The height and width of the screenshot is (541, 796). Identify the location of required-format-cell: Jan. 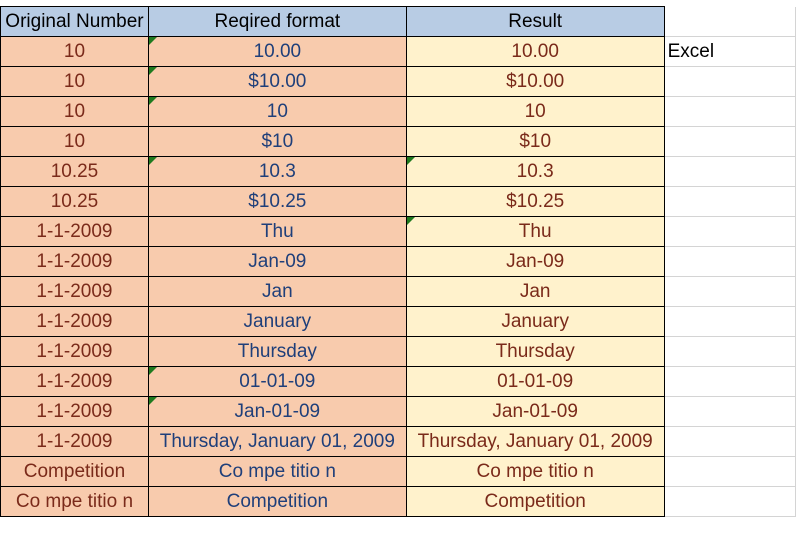
(277, 291).